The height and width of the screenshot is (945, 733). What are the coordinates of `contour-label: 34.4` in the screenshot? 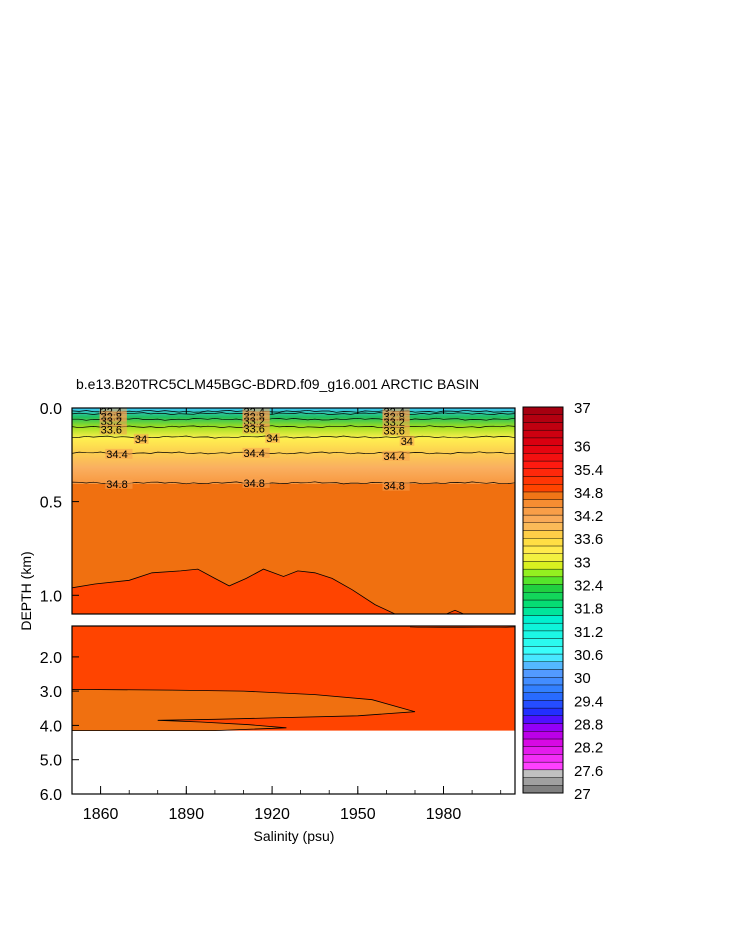 It's located at (254, 454).